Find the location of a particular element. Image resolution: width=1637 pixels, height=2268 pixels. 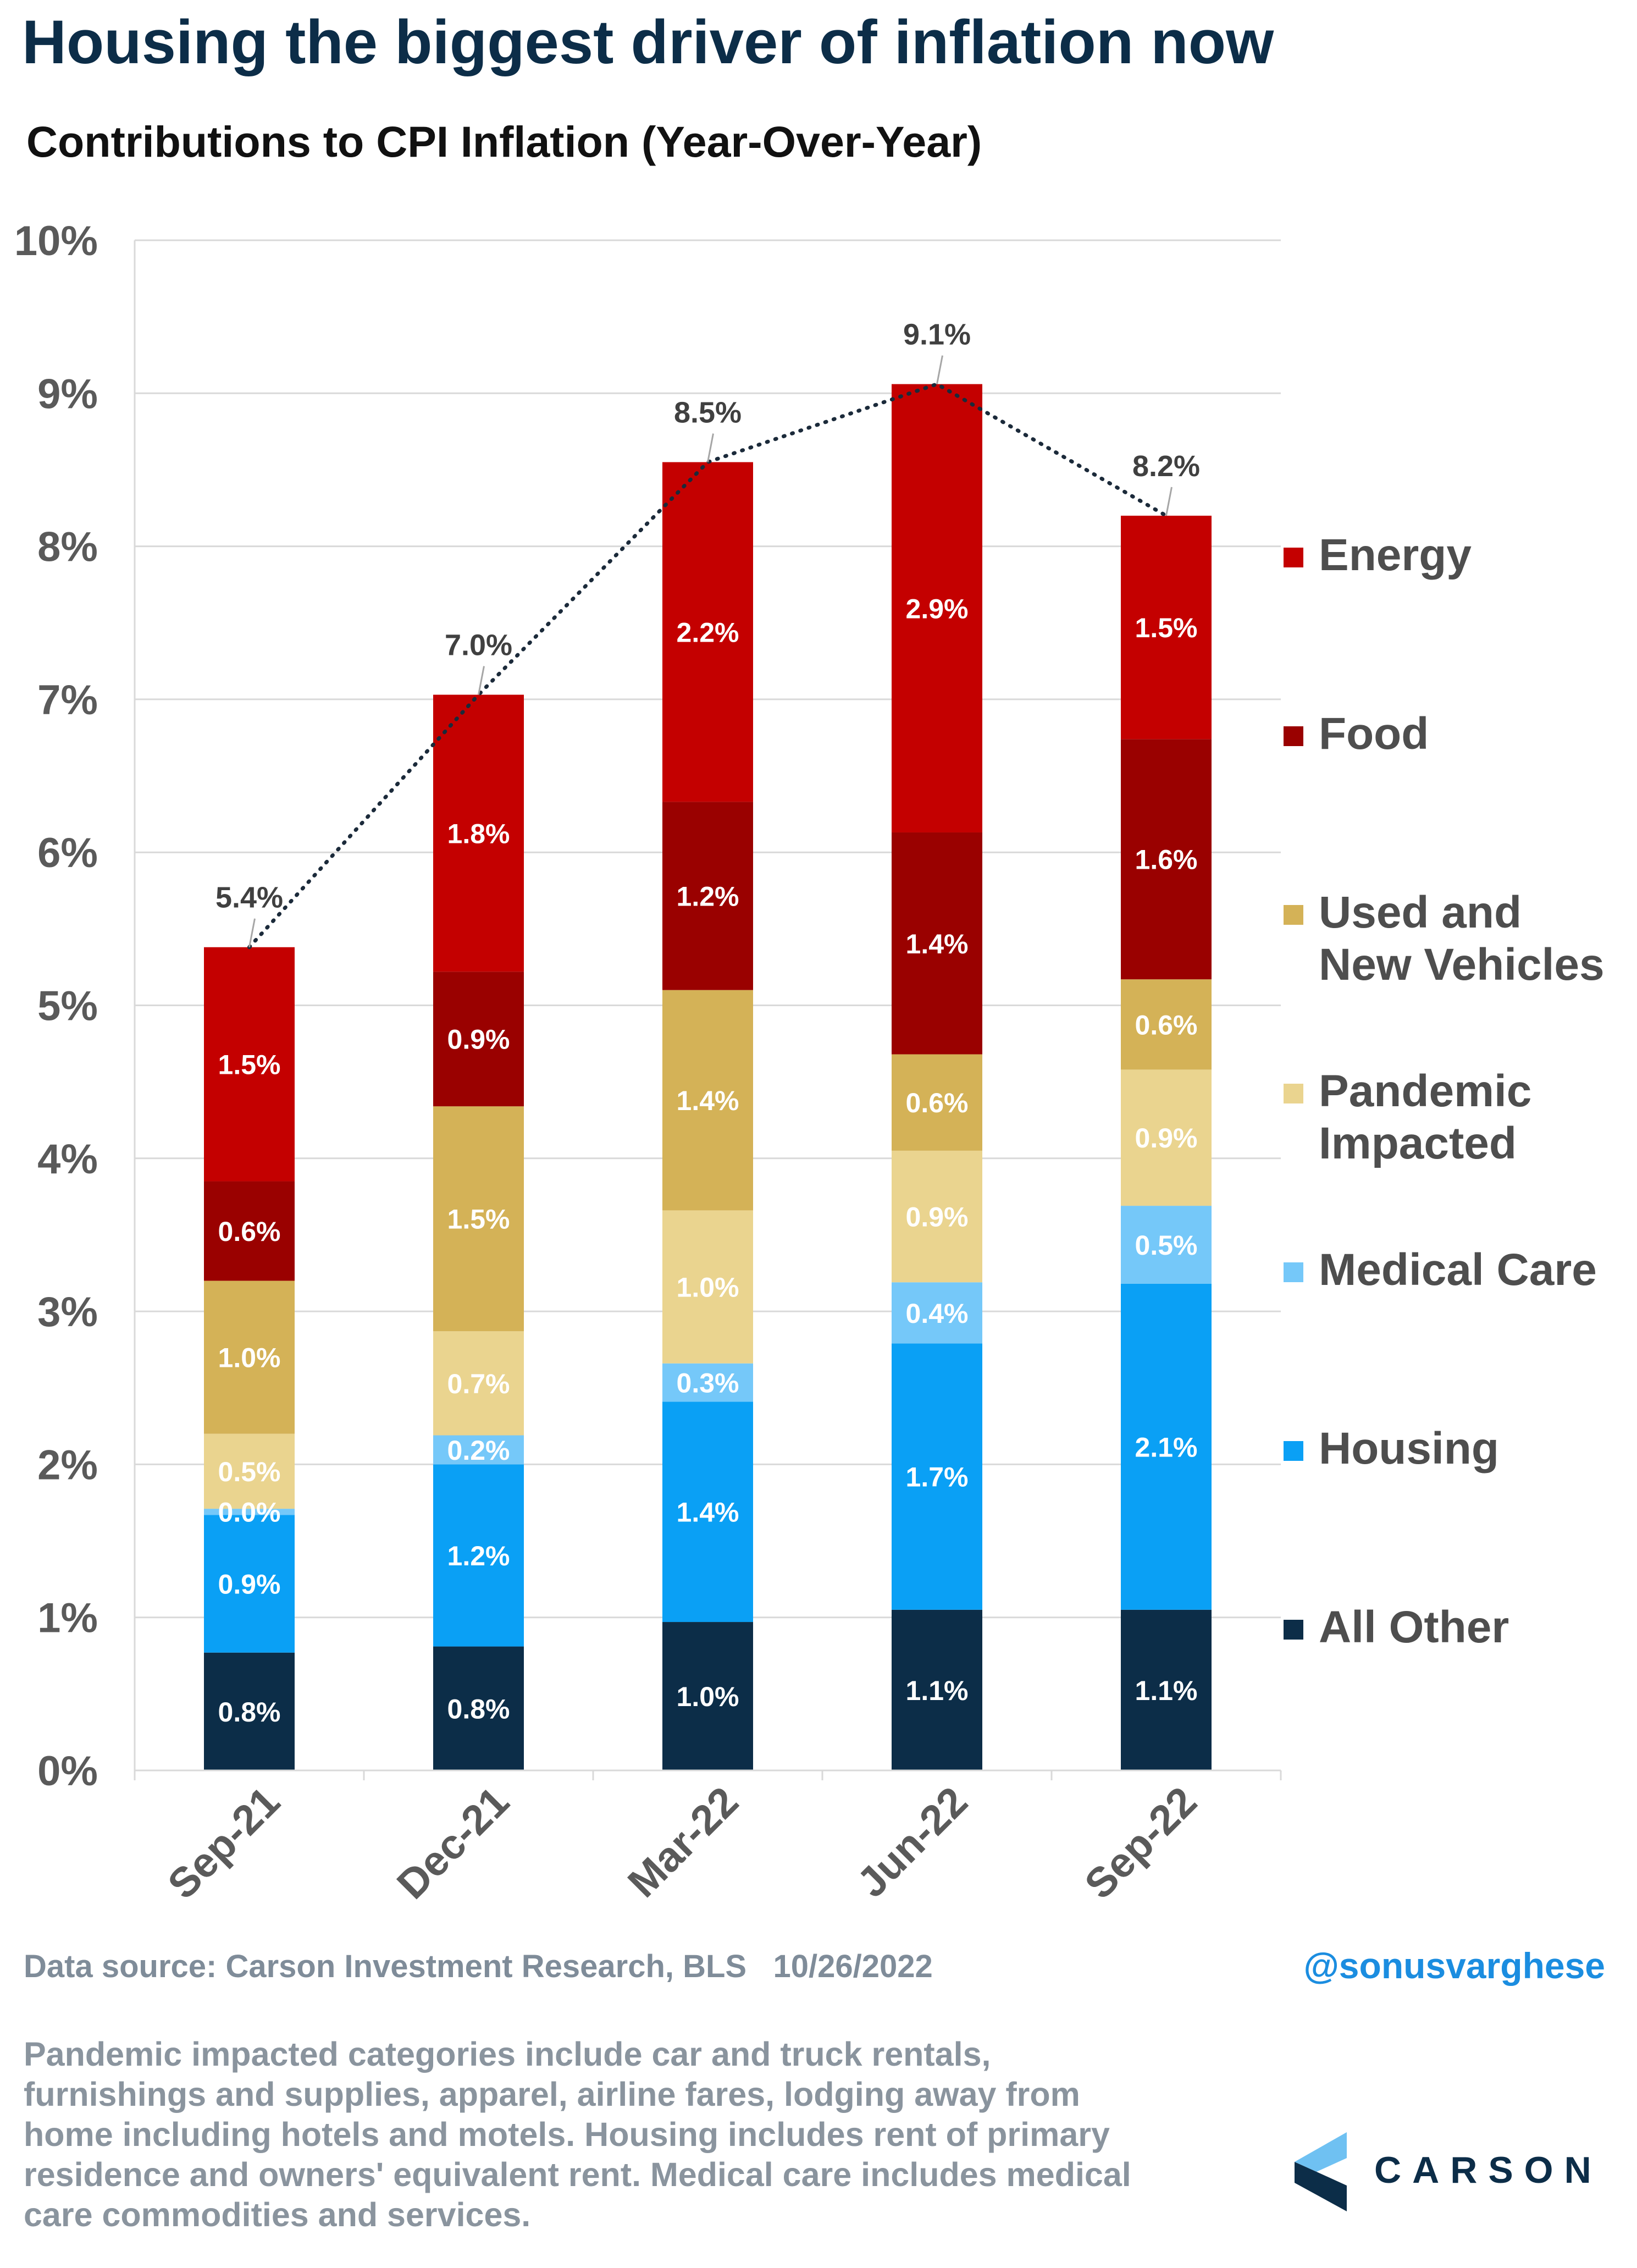

total-label: 8.5% is located at coordinates (708, 413).